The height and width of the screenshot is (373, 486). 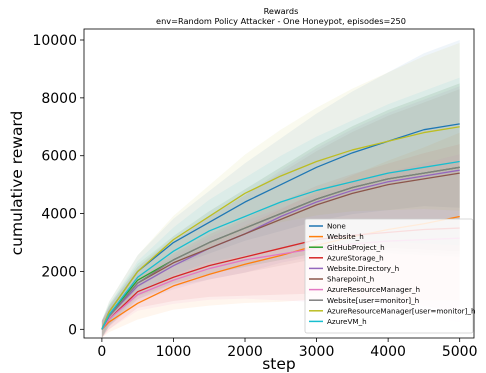 What do you see at coordinates (59, 272) in the screenshot?
I see `y-tick-label: 2000` at bounding box center [59, 272].